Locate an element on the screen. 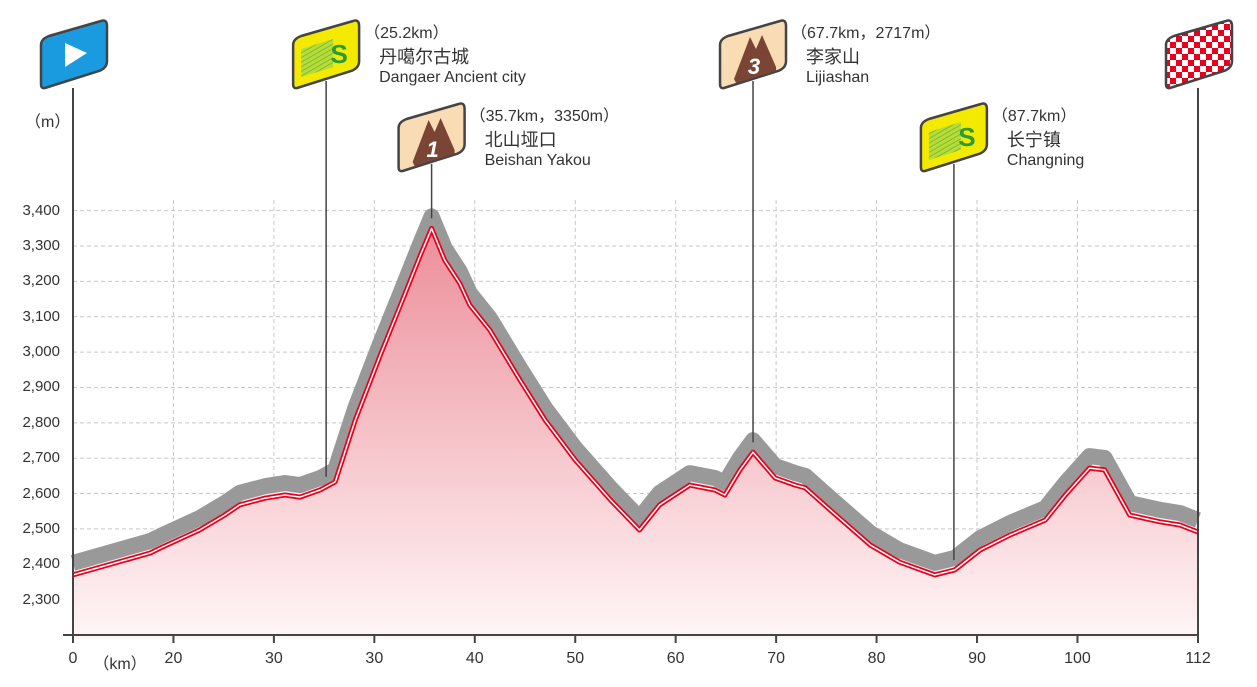 The width and height of the screenshot is (1257, 687). marker-distance-label: （35.7km，3350m） is located at coordinates (544, 116).